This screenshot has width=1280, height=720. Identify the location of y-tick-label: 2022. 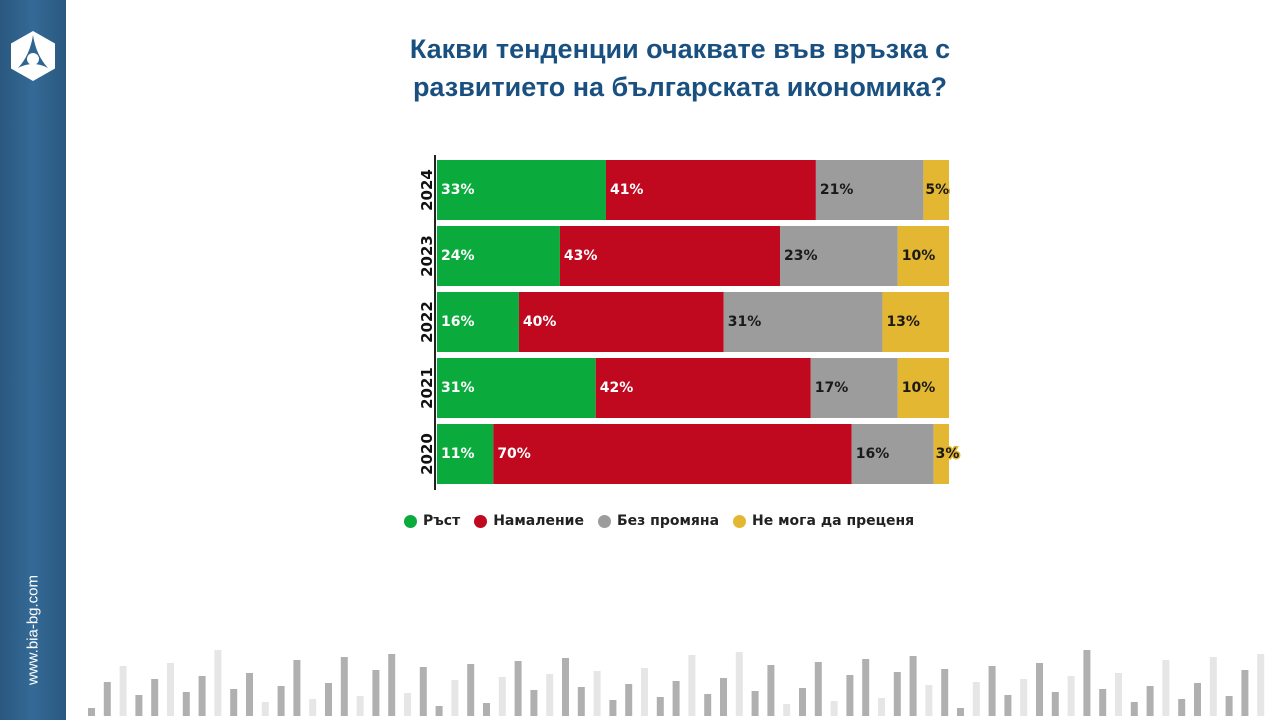
(427, 322).